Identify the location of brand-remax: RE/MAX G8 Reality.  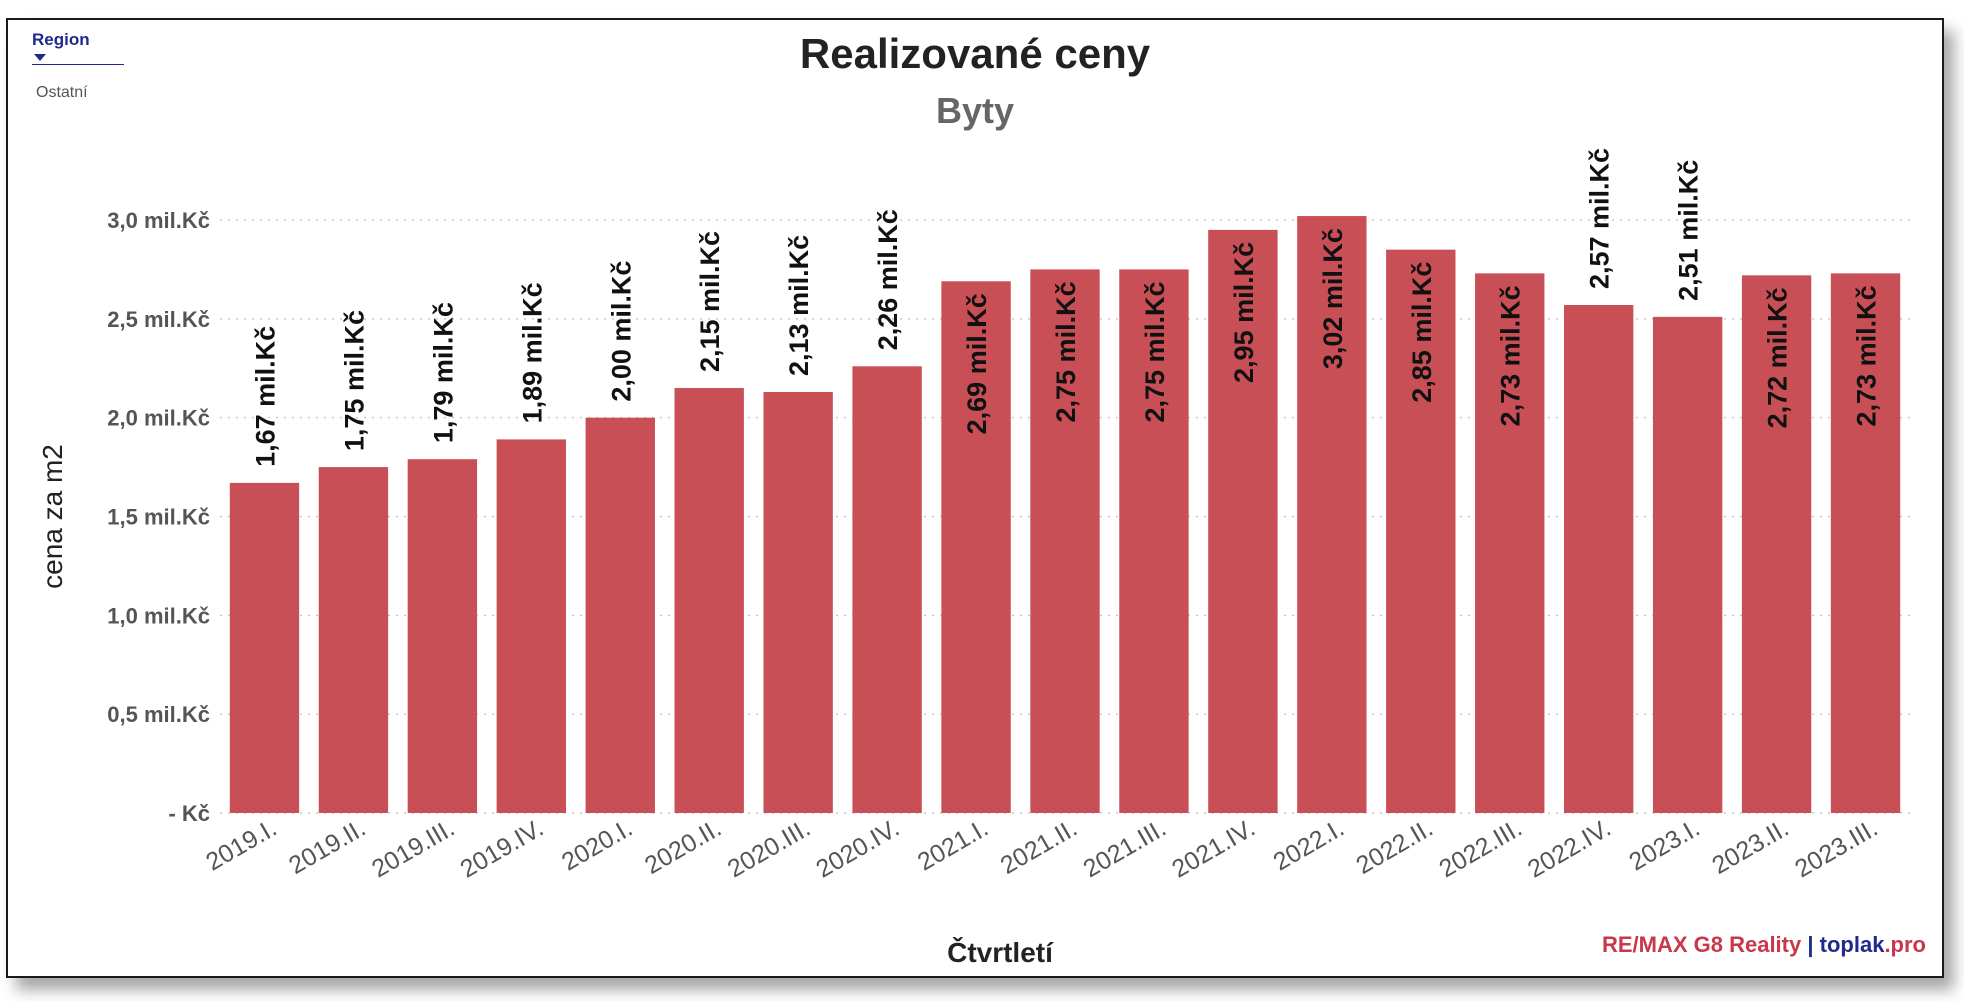
(1701, 944).